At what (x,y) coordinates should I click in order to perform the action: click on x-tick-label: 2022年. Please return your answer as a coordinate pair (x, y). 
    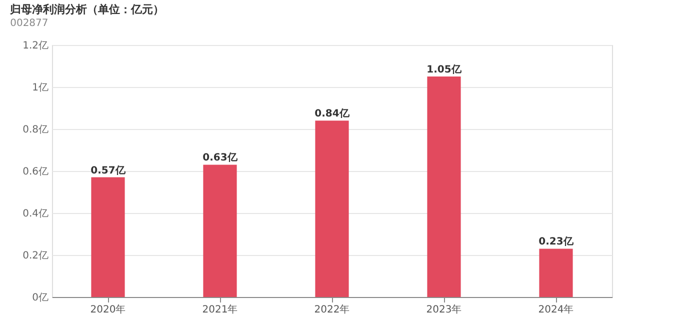
    Looking at the image, I should click on (332, 310).